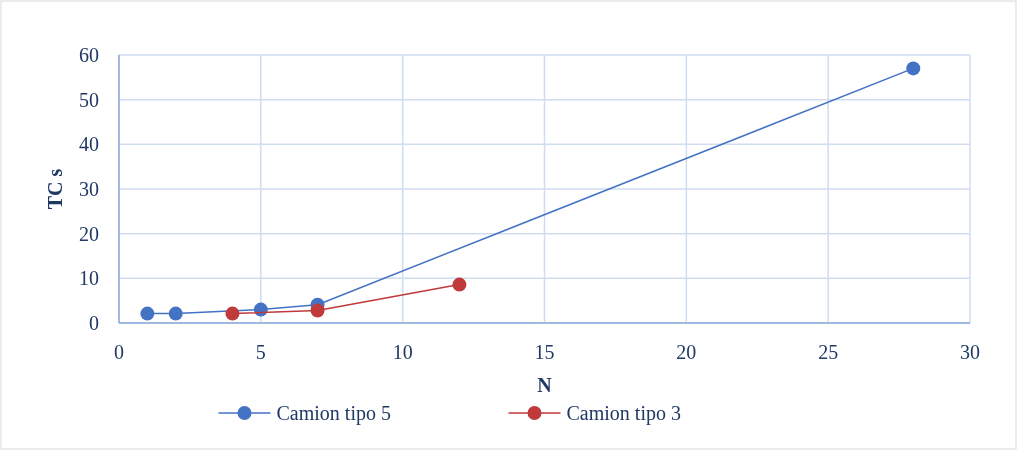  Describe the element at coordinates (402, 352) in the screenshot. I see `x-tick-label: 10` at that location.